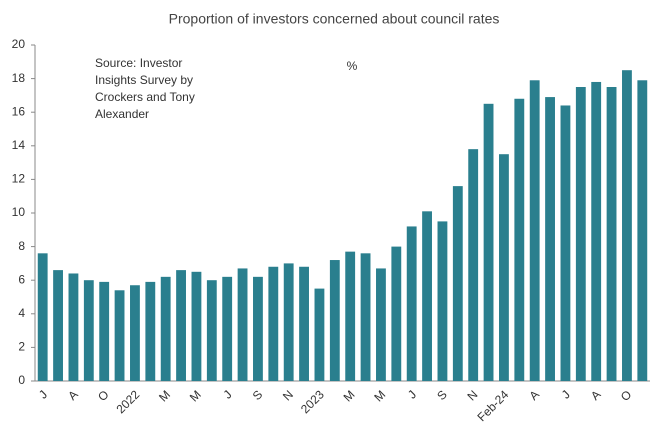 This screenshot has width=654, height=432. Describe the element at coordinates (21, 246) in the screenshot. I see `y-tick-label: 8` at that location.